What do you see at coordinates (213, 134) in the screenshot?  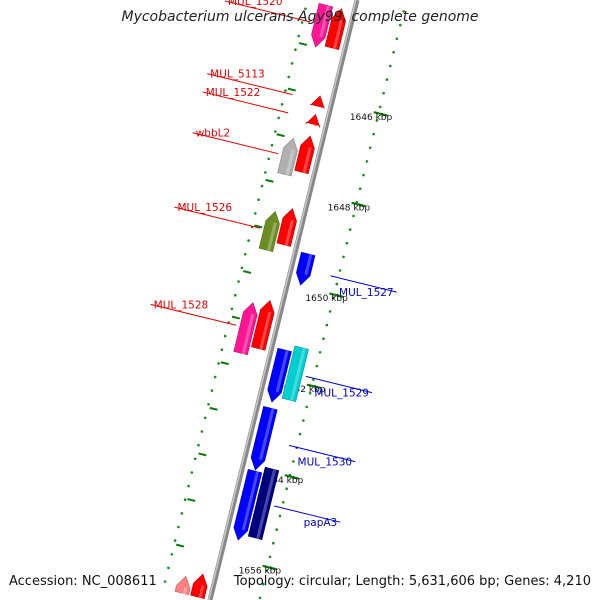 I see `gene-label: wbbL2` at bounding box center [213, 134].